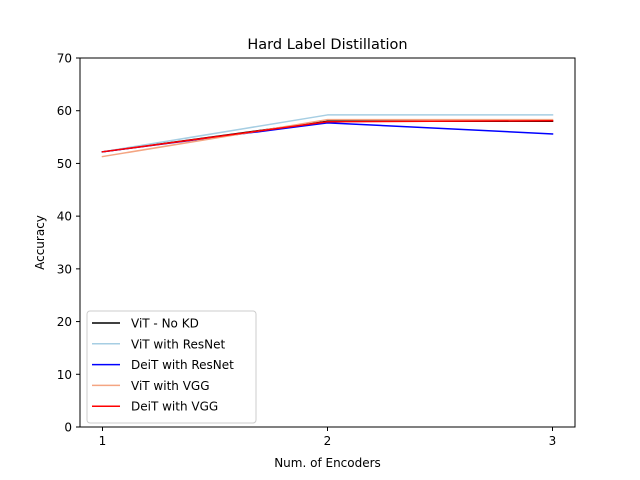 This screenshot has height=480, width=640. Describe the element at coordinates (553, 441) in the screenshot. I see `x-tick-label: 3` at that location.